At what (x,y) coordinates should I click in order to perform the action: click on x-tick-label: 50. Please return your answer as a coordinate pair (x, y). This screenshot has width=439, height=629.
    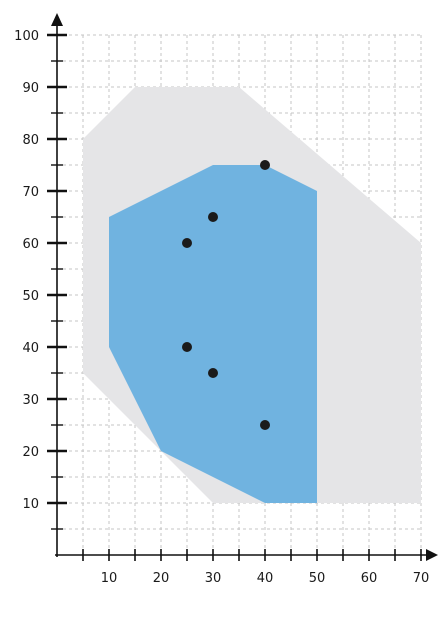
    Looking at the image, I should click on (317, 578).